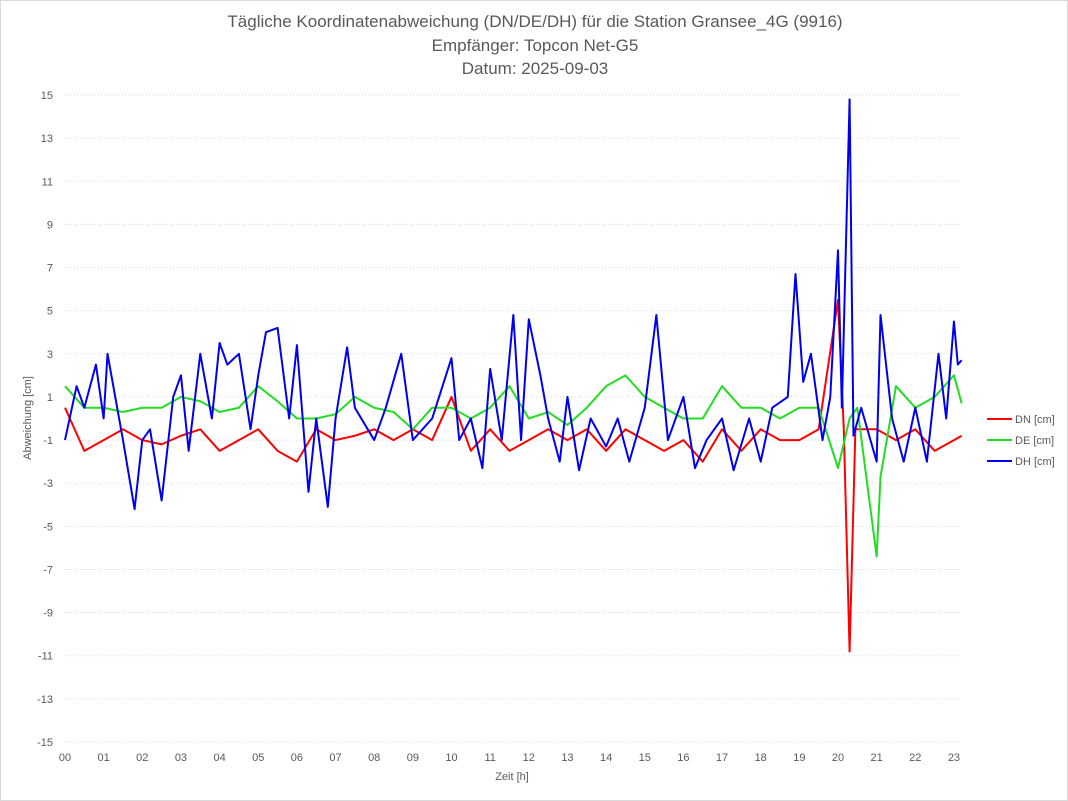  What do you see at coordinates (606, 758) in the screenshot?
I see `x-tick-label: 14` at bounding box center [606, 758].